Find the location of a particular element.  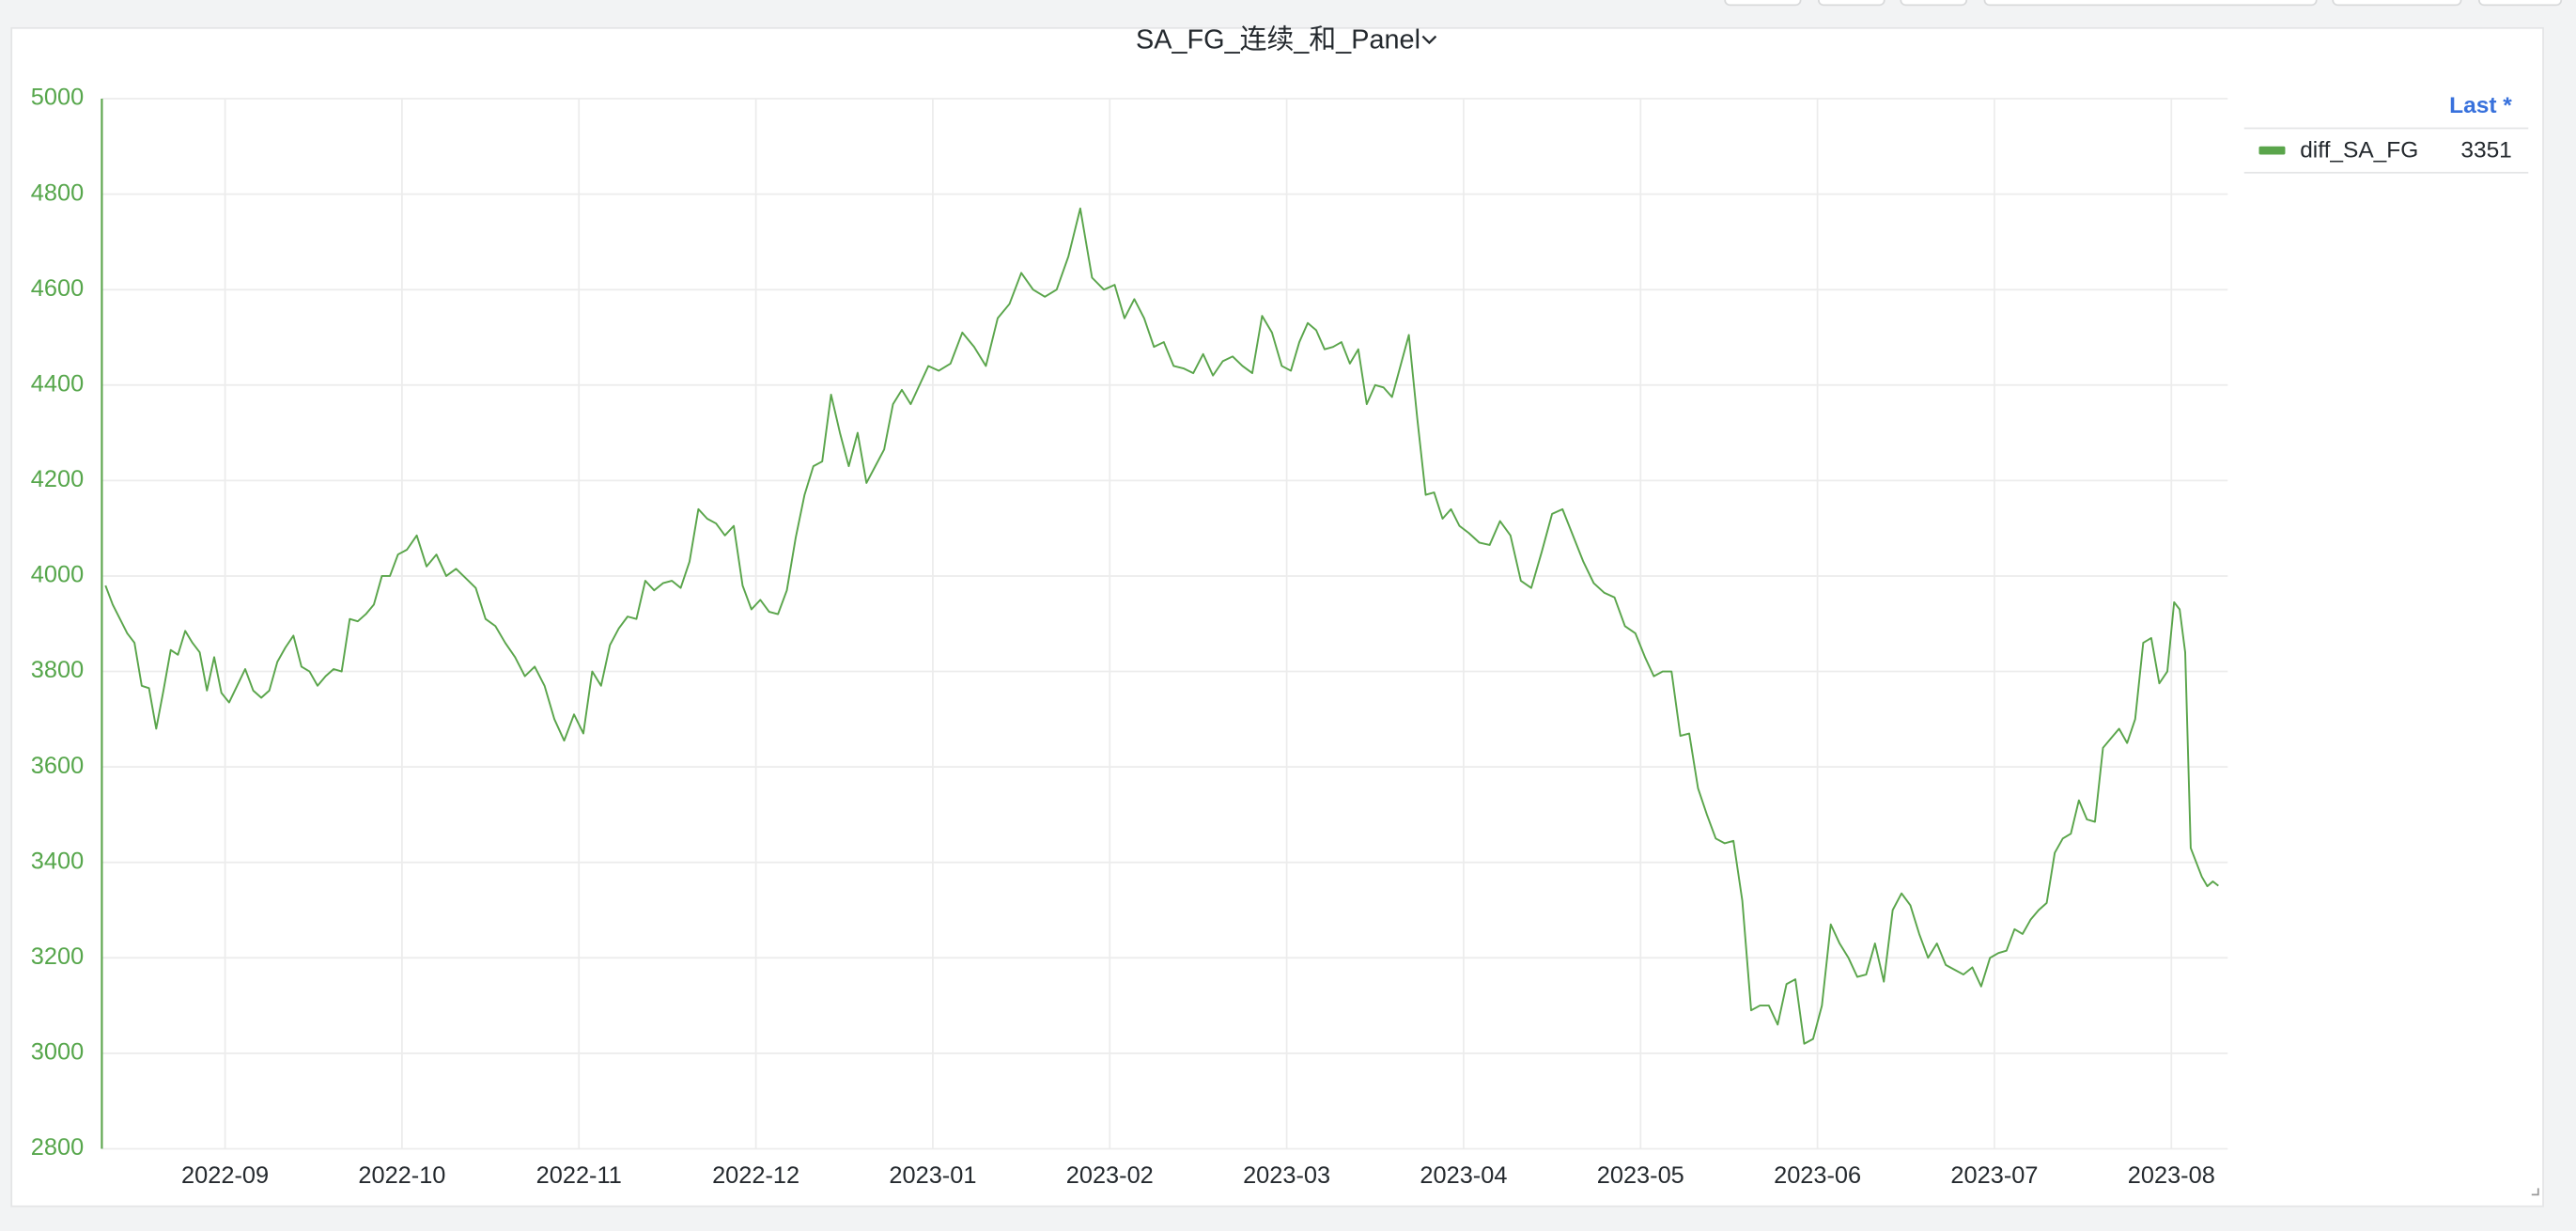

x-tick-label: 2023-02 is located at coordinates (1110, 1176).